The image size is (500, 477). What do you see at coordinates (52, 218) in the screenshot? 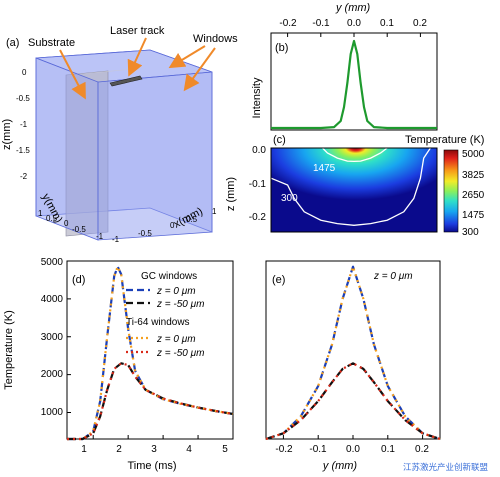
I see `y-tick: 0.5` at bounding box center [52, 218].